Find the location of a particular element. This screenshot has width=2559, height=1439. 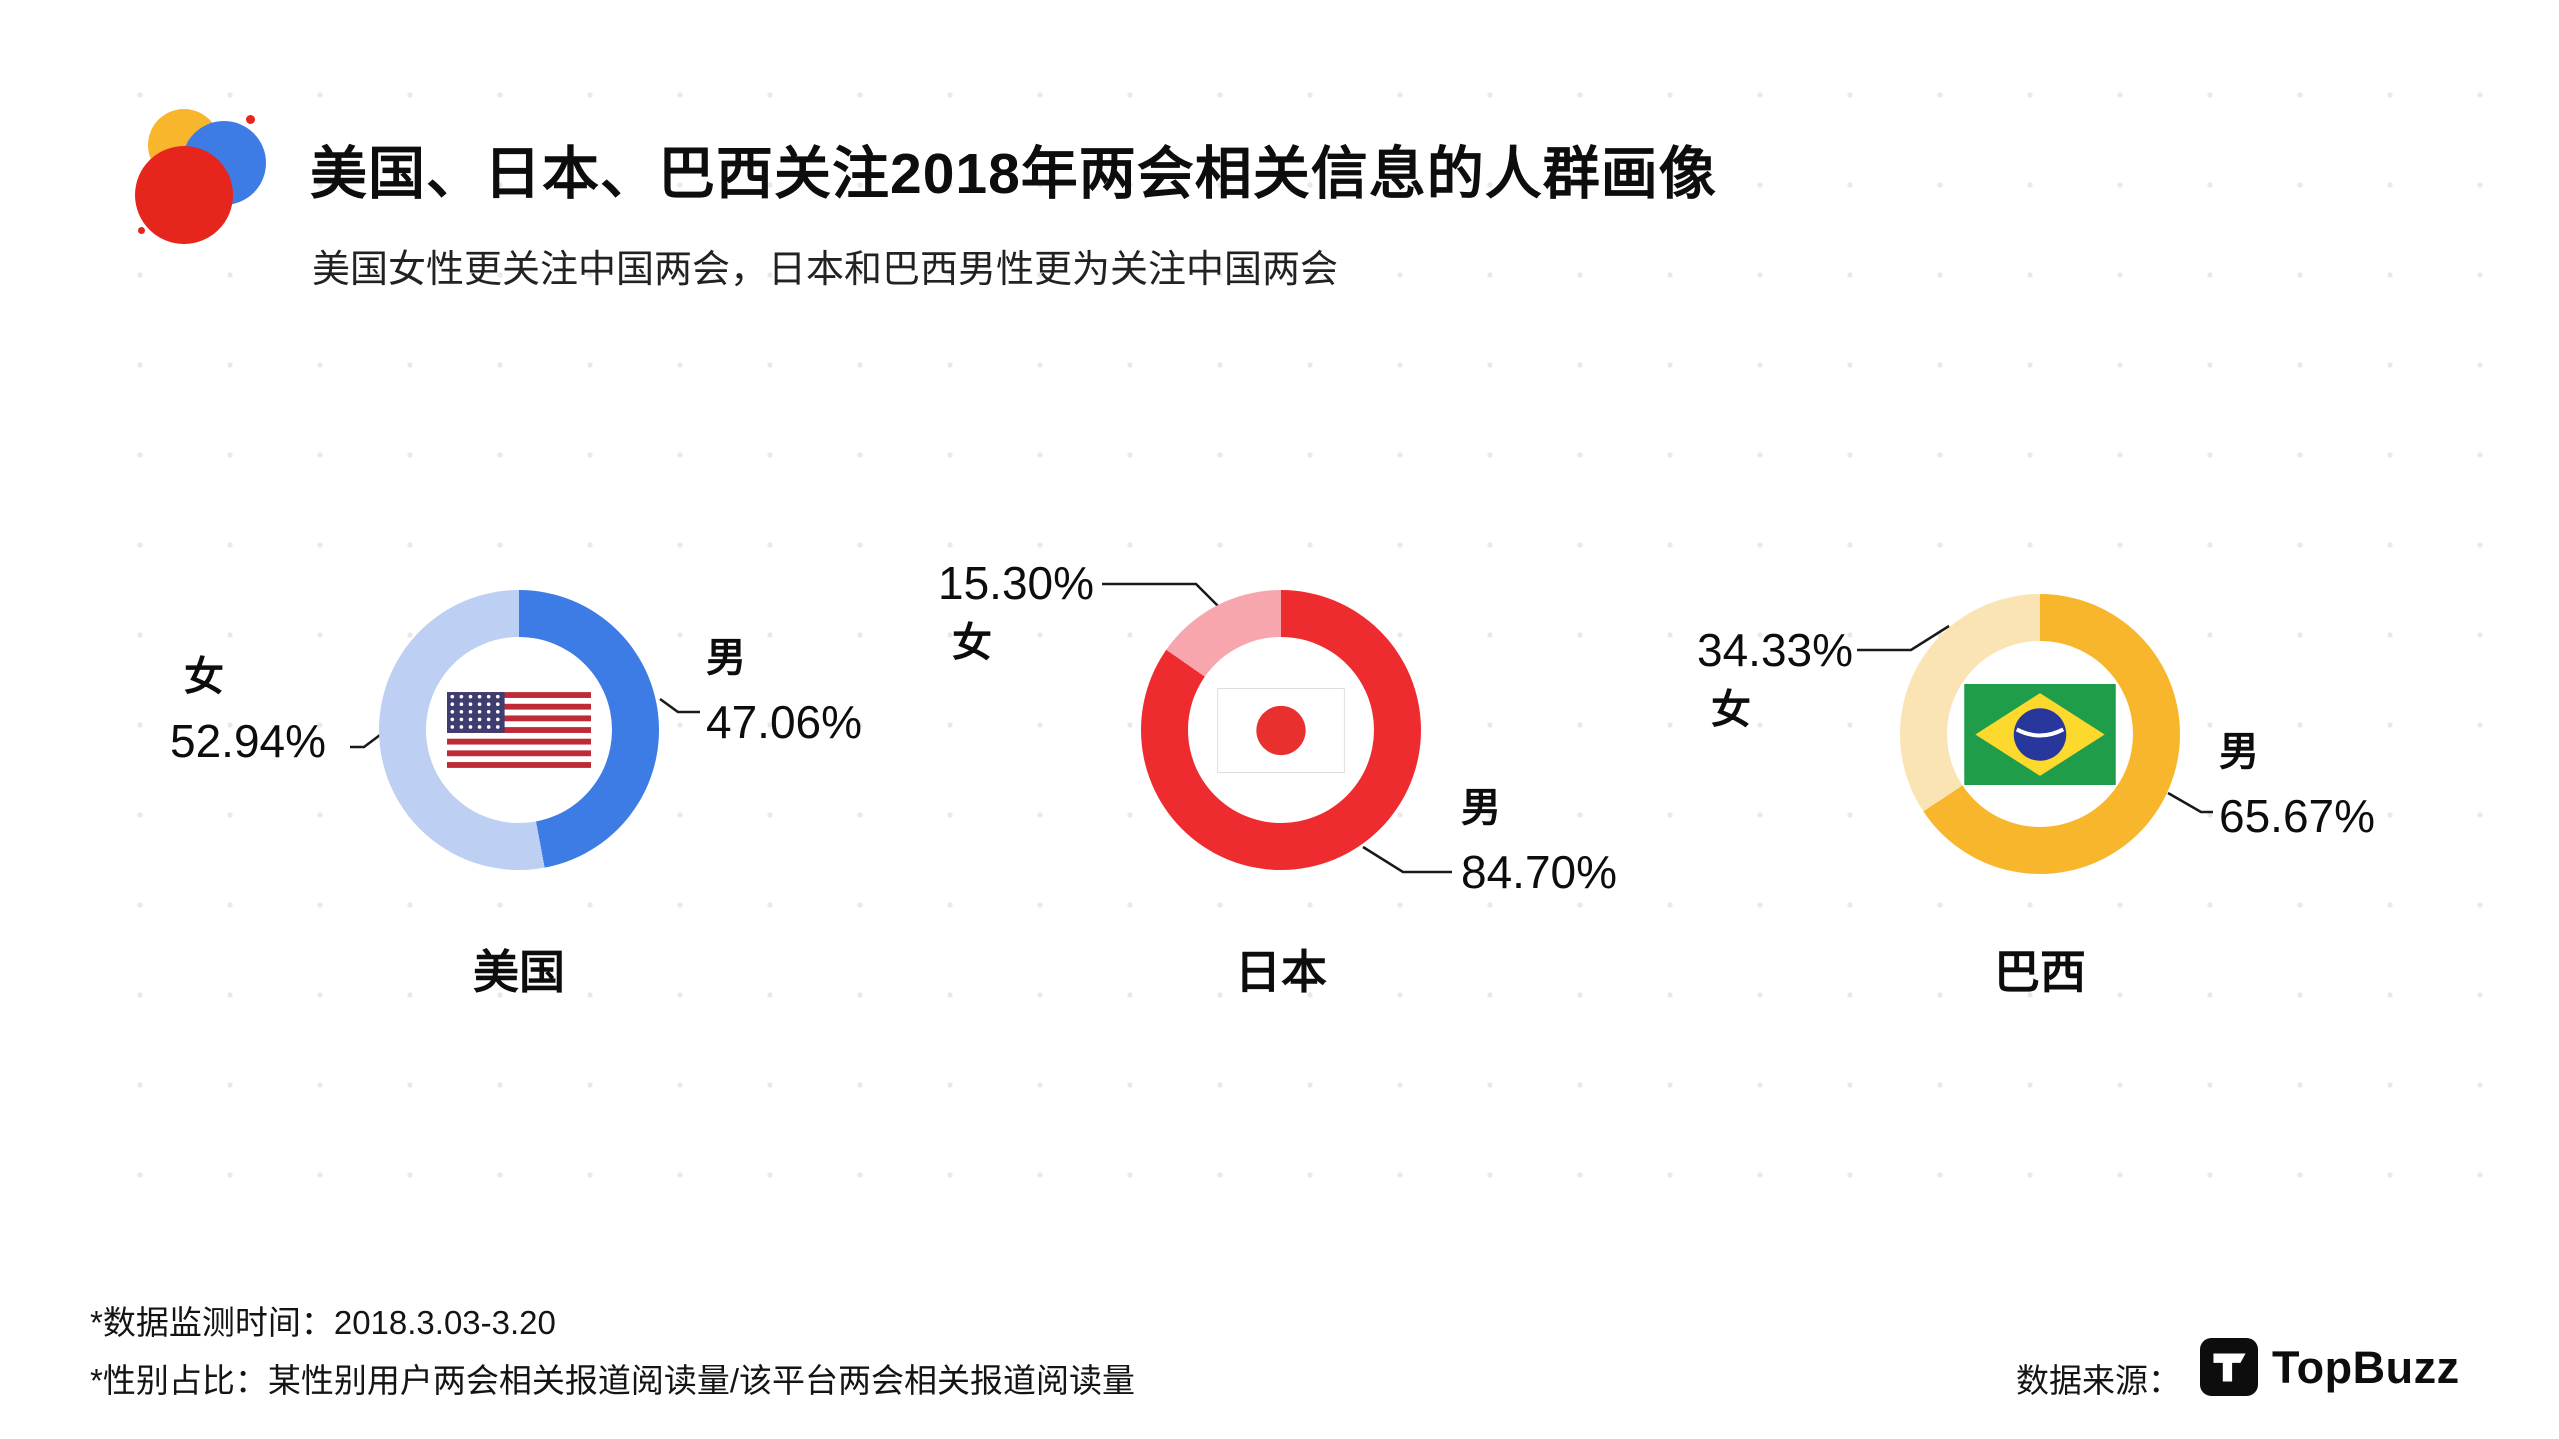

logo-circle-red is located at coordinates (184, 195).